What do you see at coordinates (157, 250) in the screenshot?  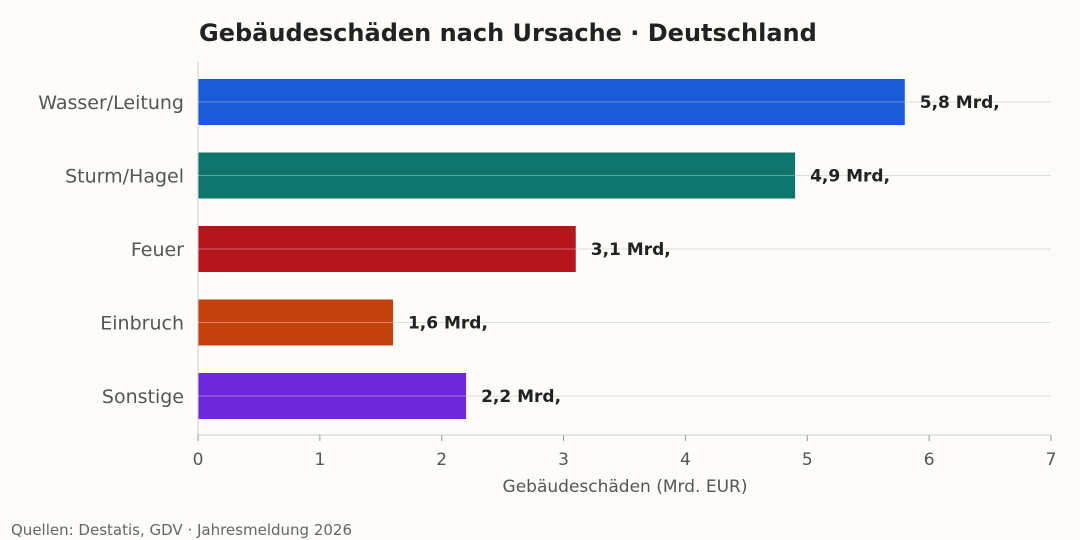 I see `category-label: Feuer` at bounding box center [157, 250].